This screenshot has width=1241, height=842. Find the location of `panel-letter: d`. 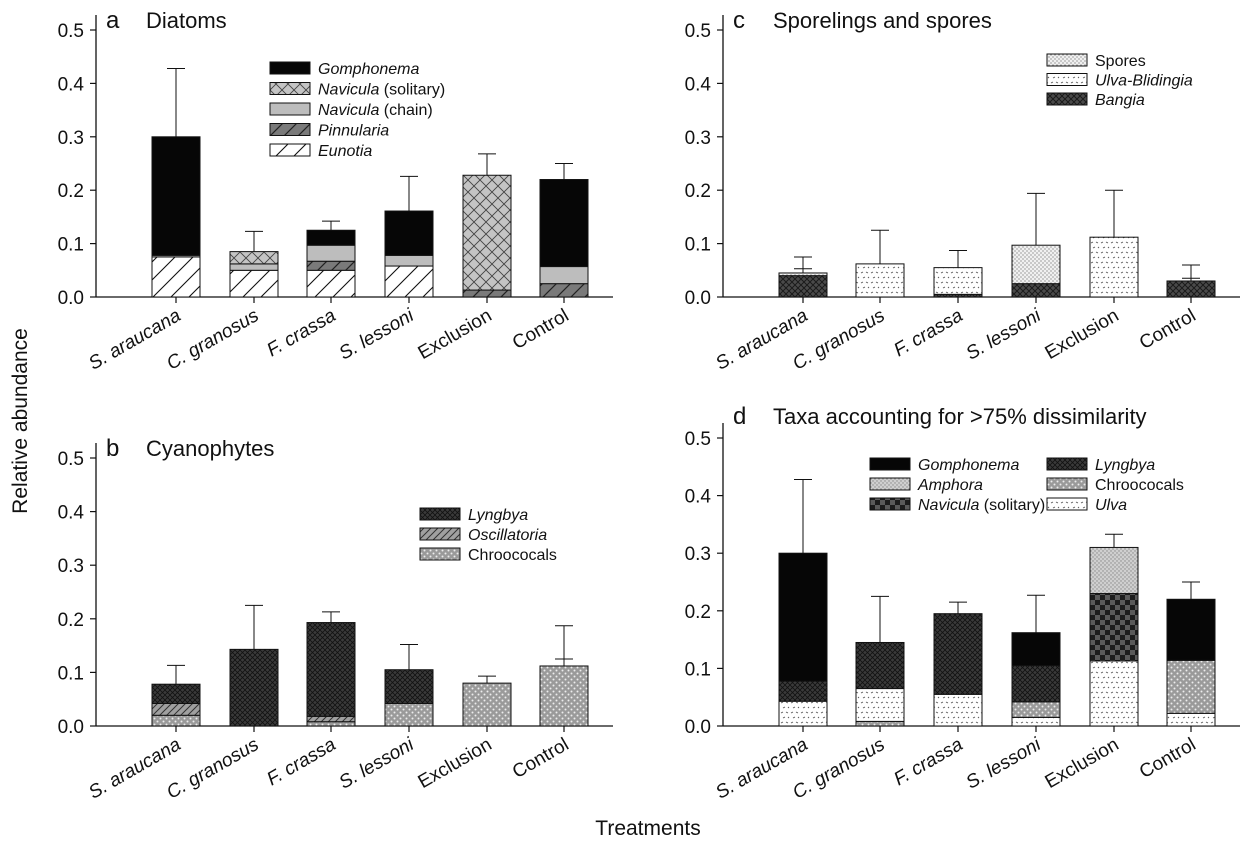

panel-letter: d is located at coordinates (739, 416).